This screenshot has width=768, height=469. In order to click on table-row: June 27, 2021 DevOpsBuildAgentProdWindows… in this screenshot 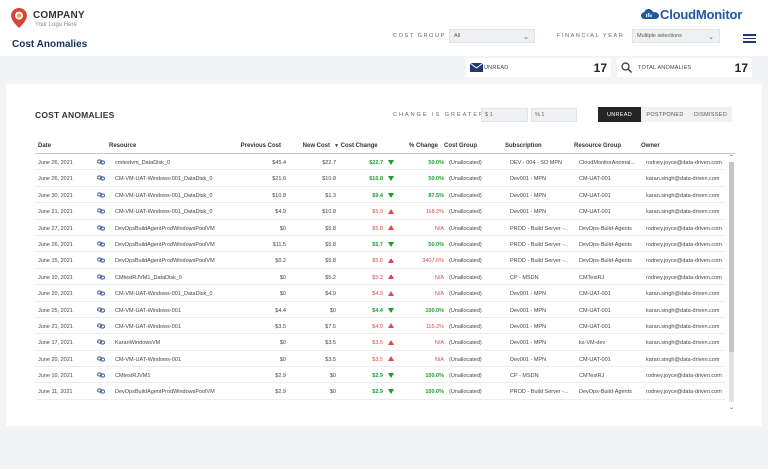, I will do `click(380, 228)`.